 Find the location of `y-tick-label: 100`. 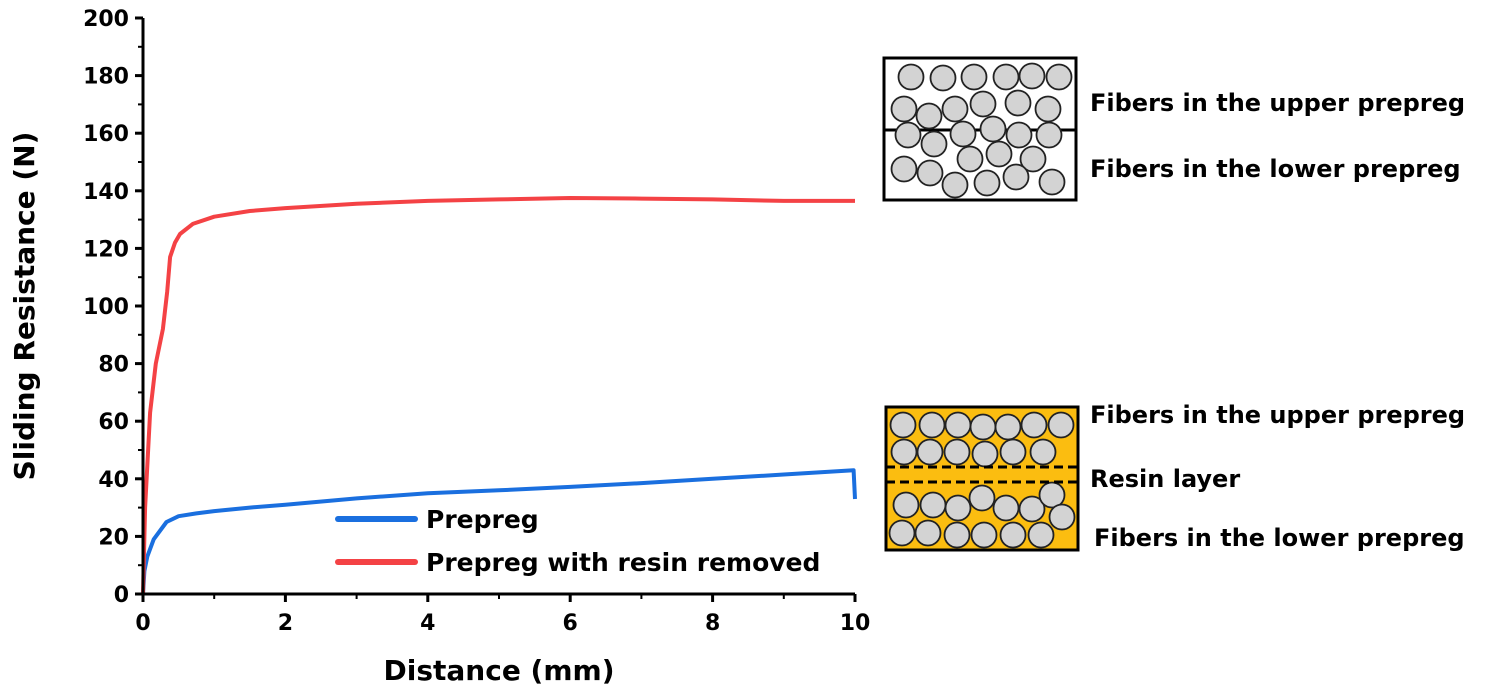

y-tick-label: 100 is located at coordinates (106, 307).